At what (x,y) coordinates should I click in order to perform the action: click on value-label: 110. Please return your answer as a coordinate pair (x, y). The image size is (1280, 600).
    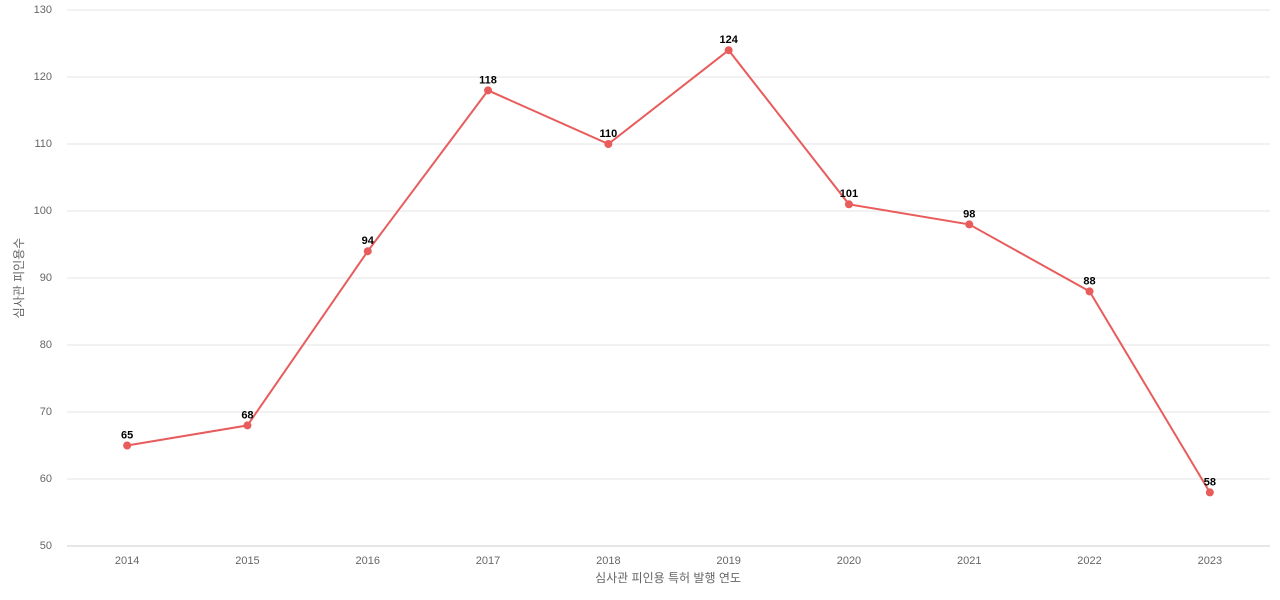
    Looking at the image, I should click on (608, 134).